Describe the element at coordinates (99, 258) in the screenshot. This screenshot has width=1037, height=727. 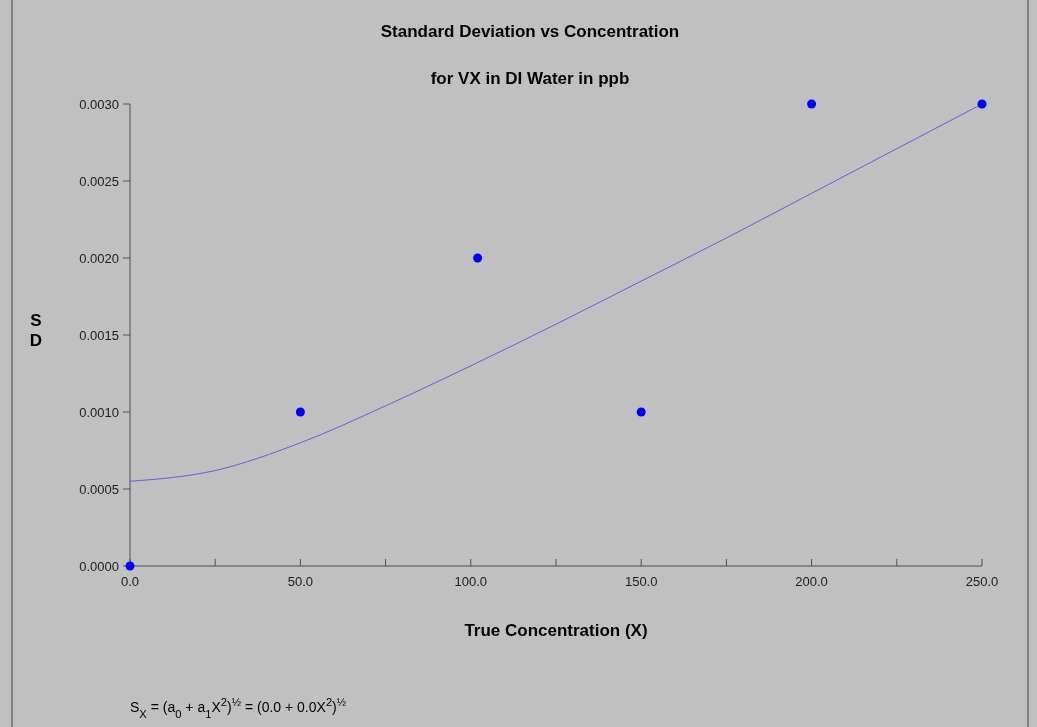
I see `y-tick-label: 0.0020` at that location.